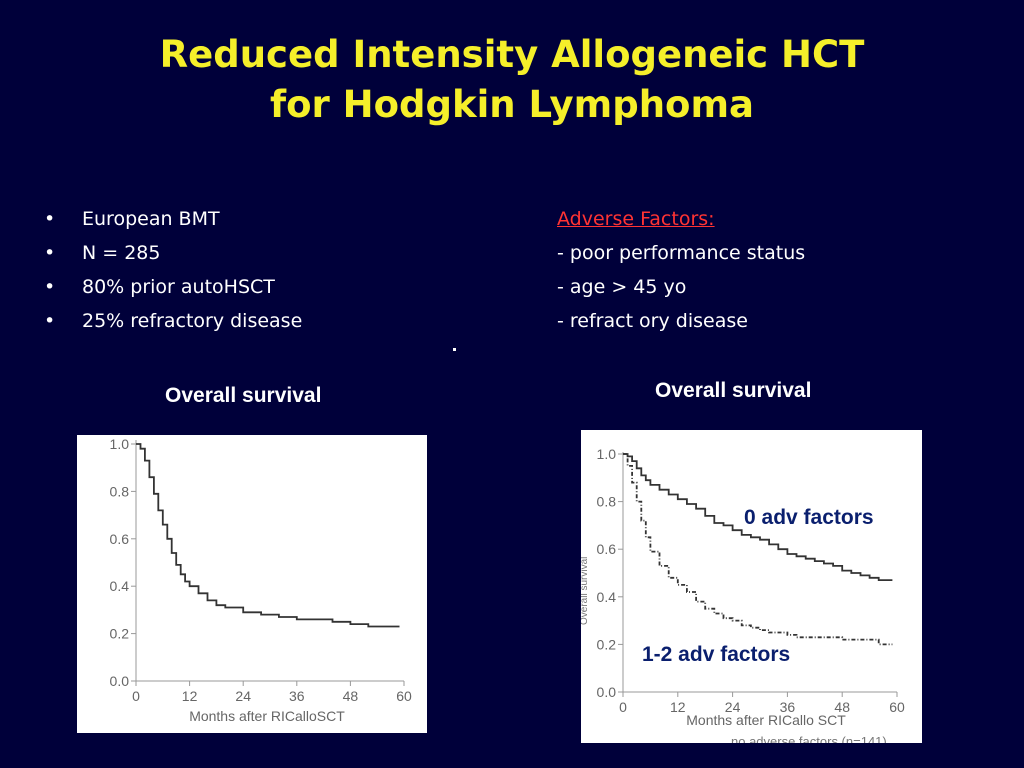 This screenshot has height=768, width=1024. Describe the element at coordinates (243, 395) in the screenshot. I see `left-chart-label: Overall survival` at that location.